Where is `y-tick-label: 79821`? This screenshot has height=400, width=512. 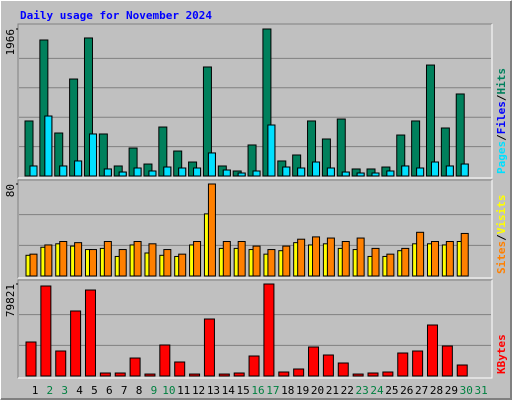 y-tick-label: 79821 is located at coordinates (10, 300).